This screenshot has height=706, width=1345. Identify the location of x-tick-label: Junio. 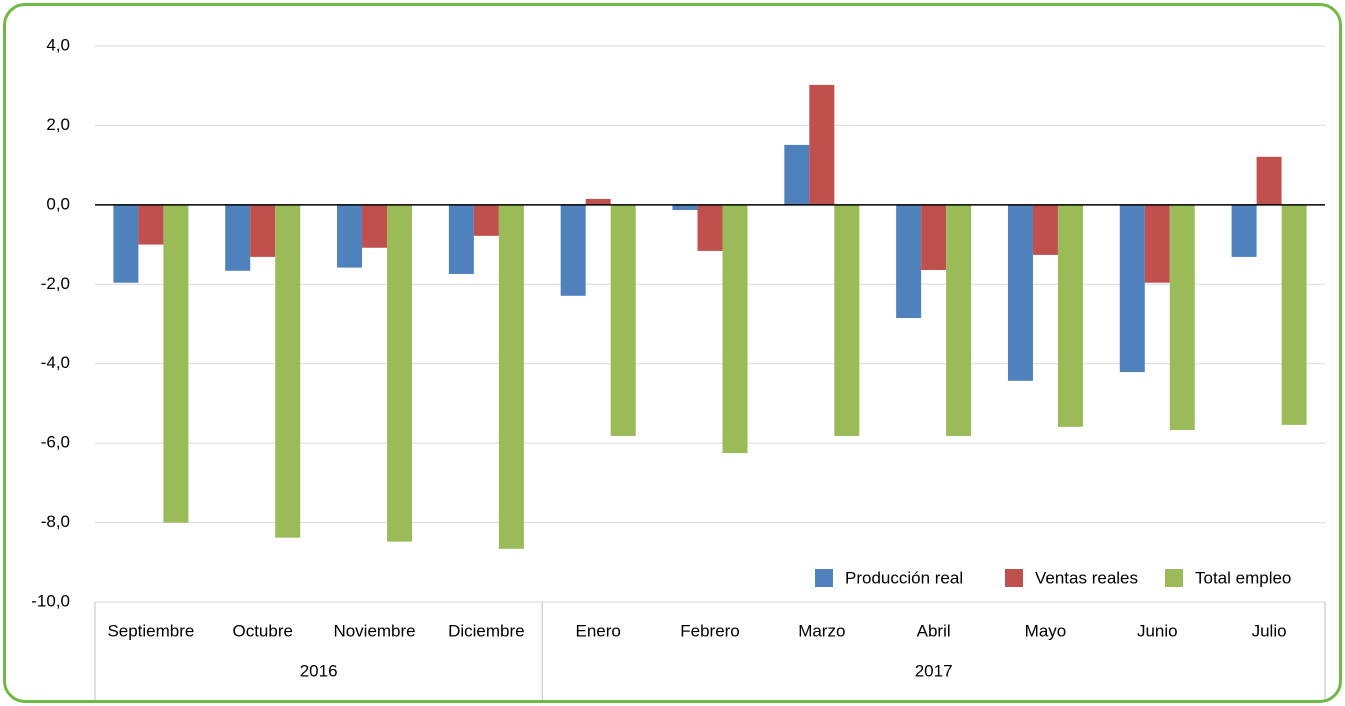
(1157, 630).